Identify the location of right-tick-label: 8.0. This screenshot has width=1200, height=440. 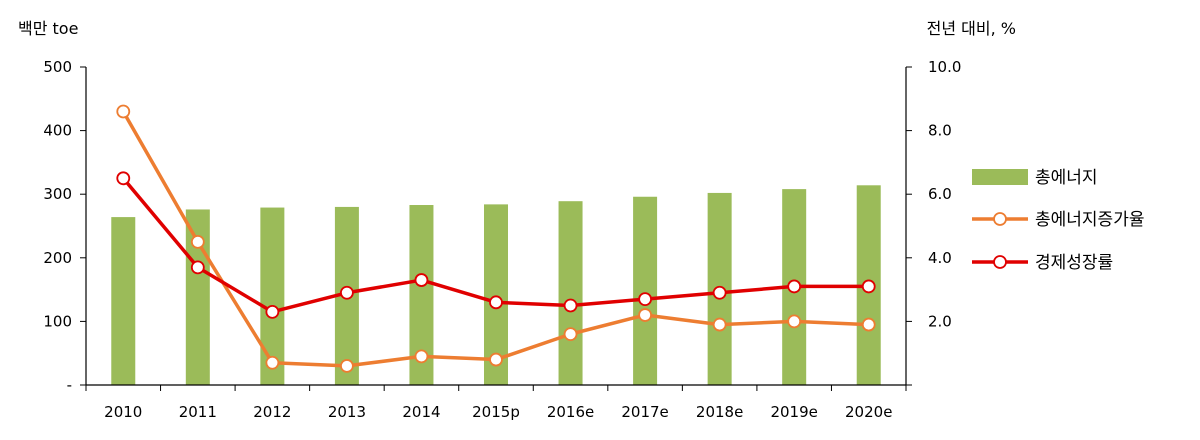
(940, 131).